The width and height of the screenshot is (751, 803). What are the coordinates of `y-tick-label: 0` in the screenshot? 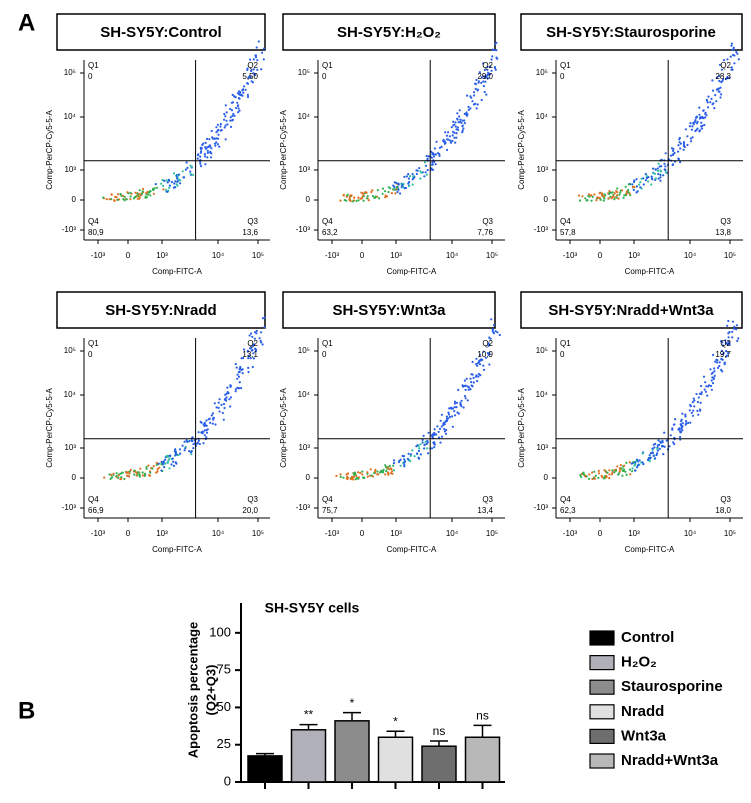 It's located at (227, 780).